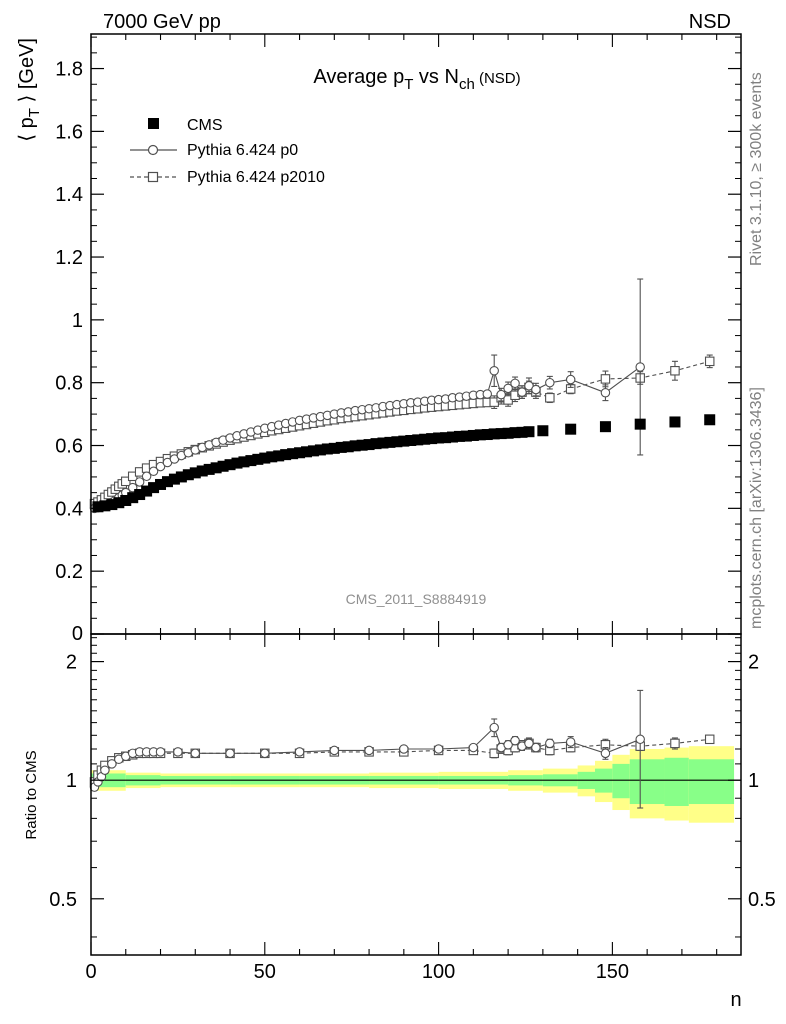 The image size is (786, 1024). Describe the element at coordinates (735, 1000) in the screenshot. I see `xlabel: n` at that location.